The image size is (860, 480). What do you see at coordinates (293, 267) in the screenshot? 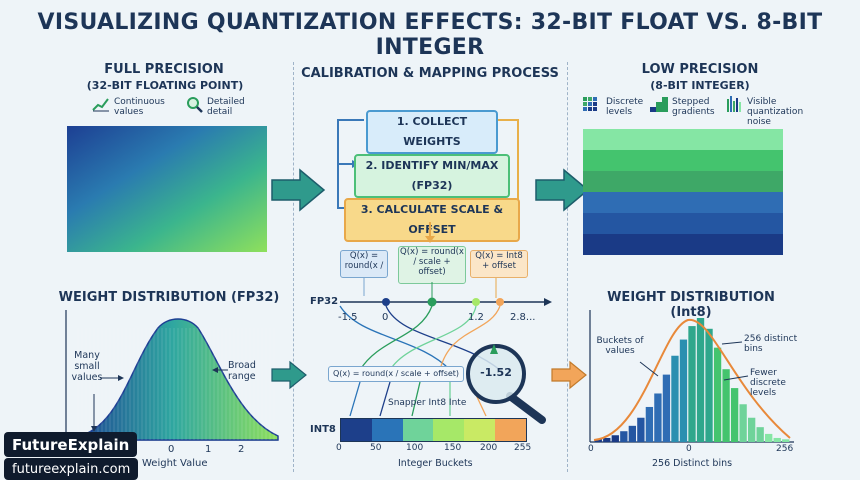
I see `divider-left` at bounding box center [293, 267].